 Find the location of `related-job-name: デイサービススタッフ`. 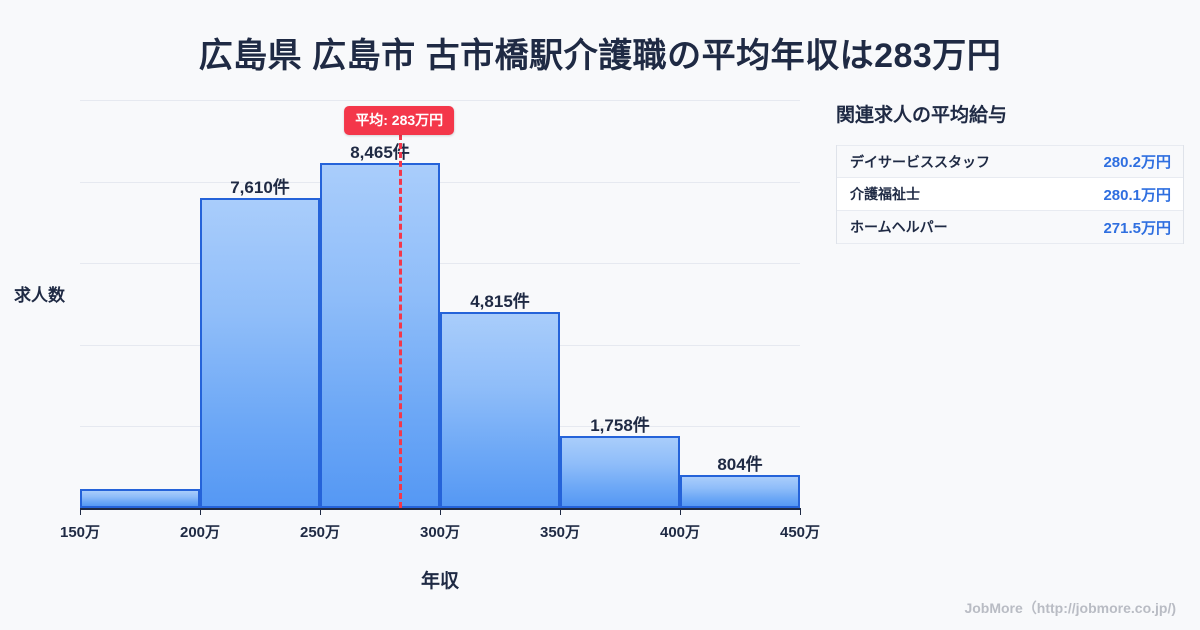

related-job-name: デイサービススタッフ is located at coordinates (920, 161).